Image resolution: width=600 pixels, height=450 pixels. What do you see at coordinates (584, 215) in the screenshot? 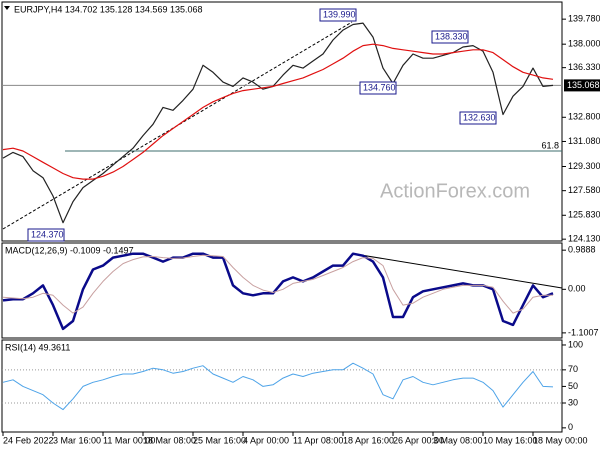
I see `y-tick-label: 125.830` at bounding box center [584, 215].